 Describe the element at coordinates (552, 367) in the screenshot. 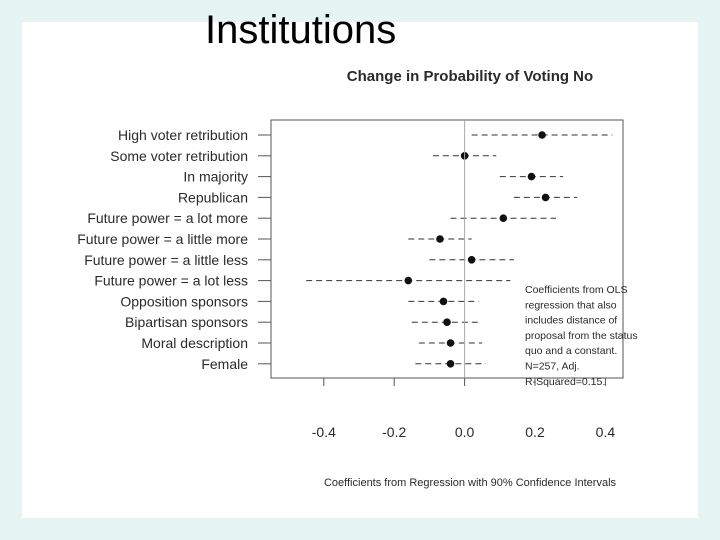

I see `annotation-line: N=257, Adj.` at that location.